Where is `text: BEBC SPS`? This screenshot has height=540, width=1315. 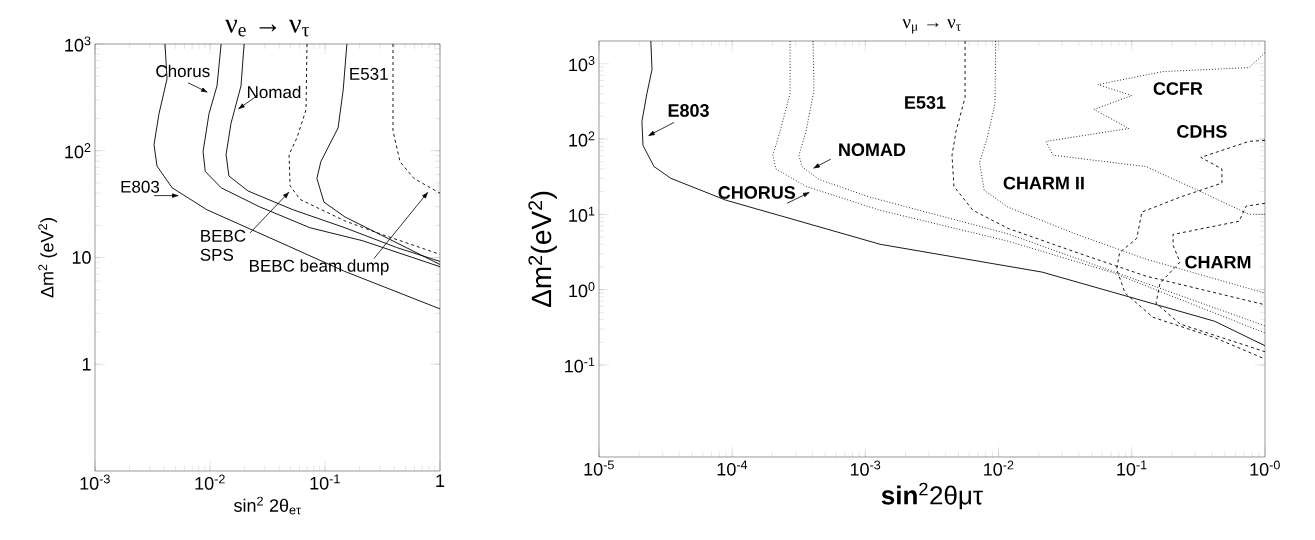
text: BEBC SPS is located at coordinates (223, 245).